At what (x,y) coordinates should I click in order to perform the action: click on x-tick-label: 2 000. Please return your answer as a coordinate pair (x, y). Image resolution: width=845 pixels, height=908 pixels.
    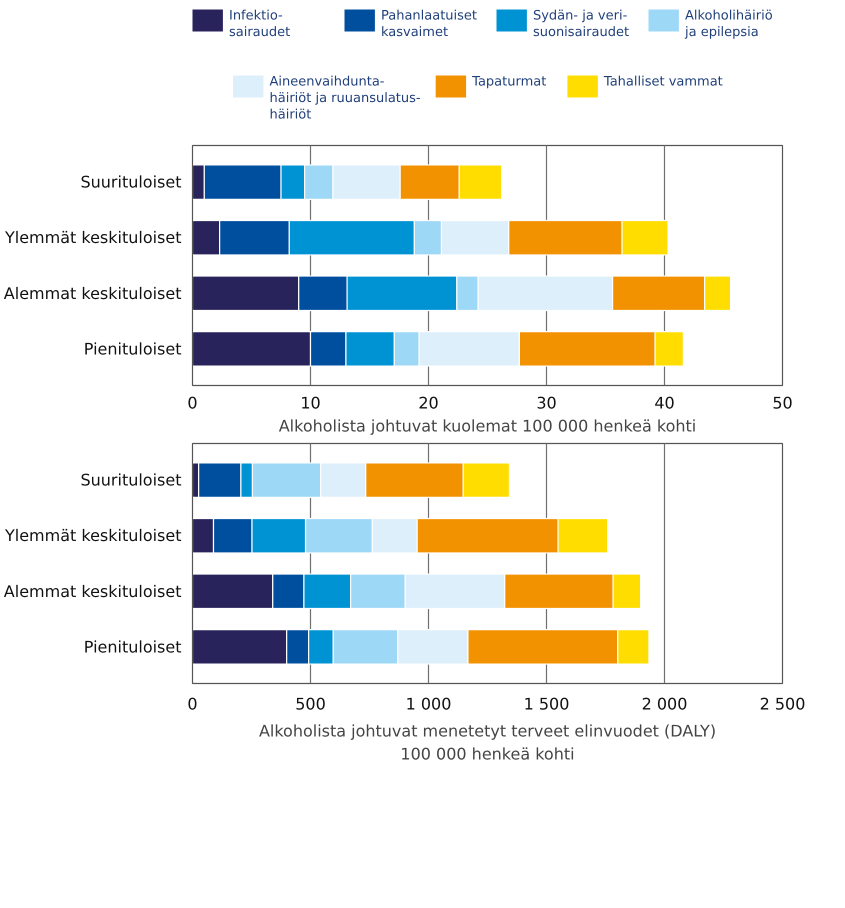
    Looking at the image, I should click on (665, 704).